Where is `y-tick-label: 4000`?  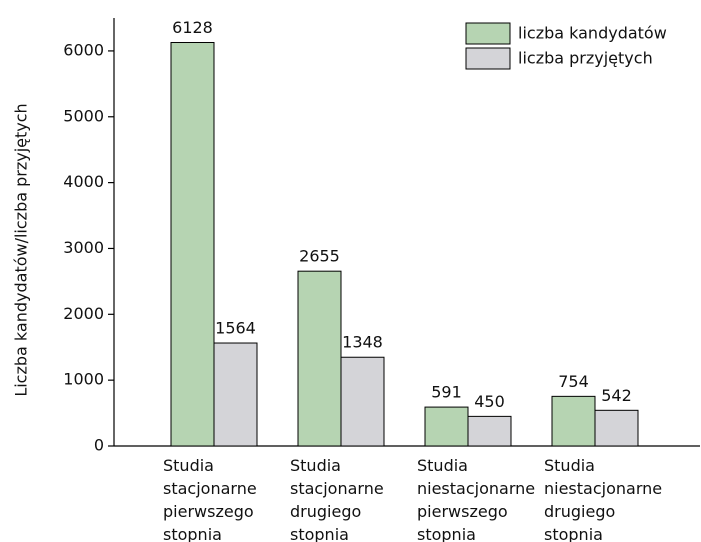
y-tick-label: 4000 is located at coordinates (83, 181).